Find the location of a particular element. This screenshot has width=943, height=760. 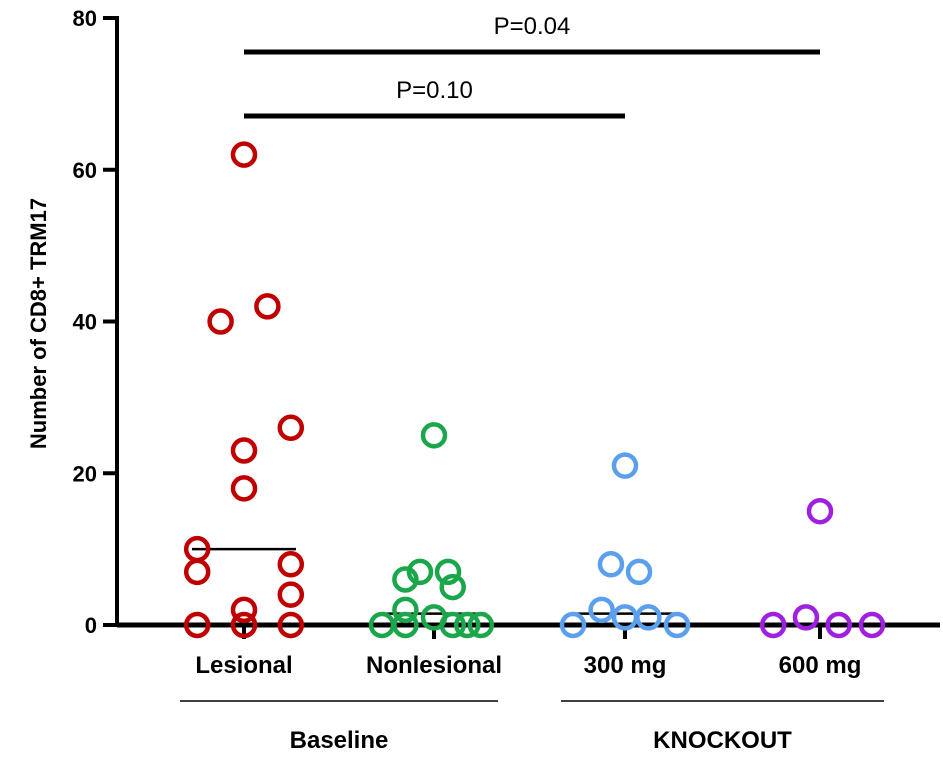

significance-label: P=0.10 is located at coordinates (434, 90).